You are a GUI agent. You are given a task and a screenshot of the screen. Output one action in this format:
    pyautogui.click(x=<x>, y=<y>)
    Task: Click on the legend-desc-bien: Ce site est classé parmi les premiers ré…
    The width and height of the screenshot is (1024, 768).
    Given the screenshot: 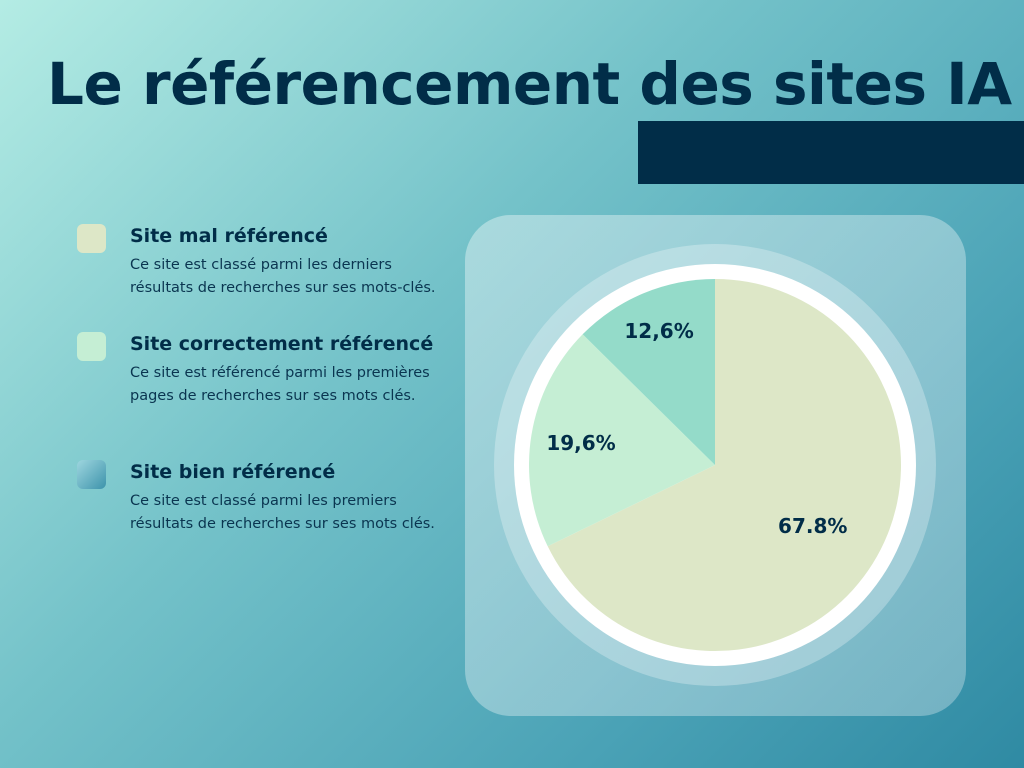 What is the action you would take?
    pyautogui.click(x=282, y=512)
    